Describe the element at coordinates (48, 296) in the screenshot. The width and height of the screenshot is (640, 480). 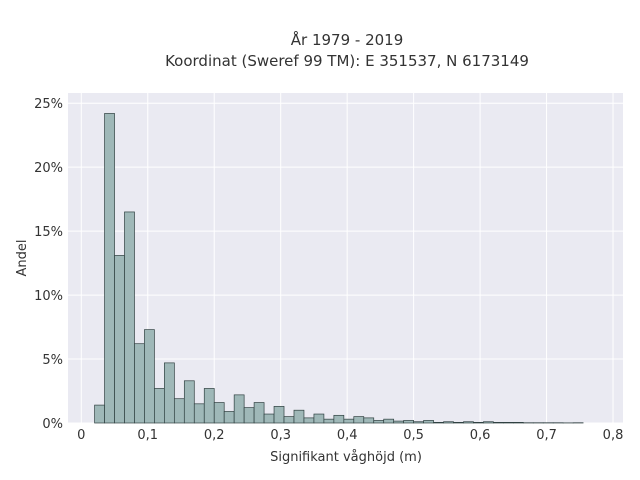
I see `y-tick-label-2: 10%` at that location.